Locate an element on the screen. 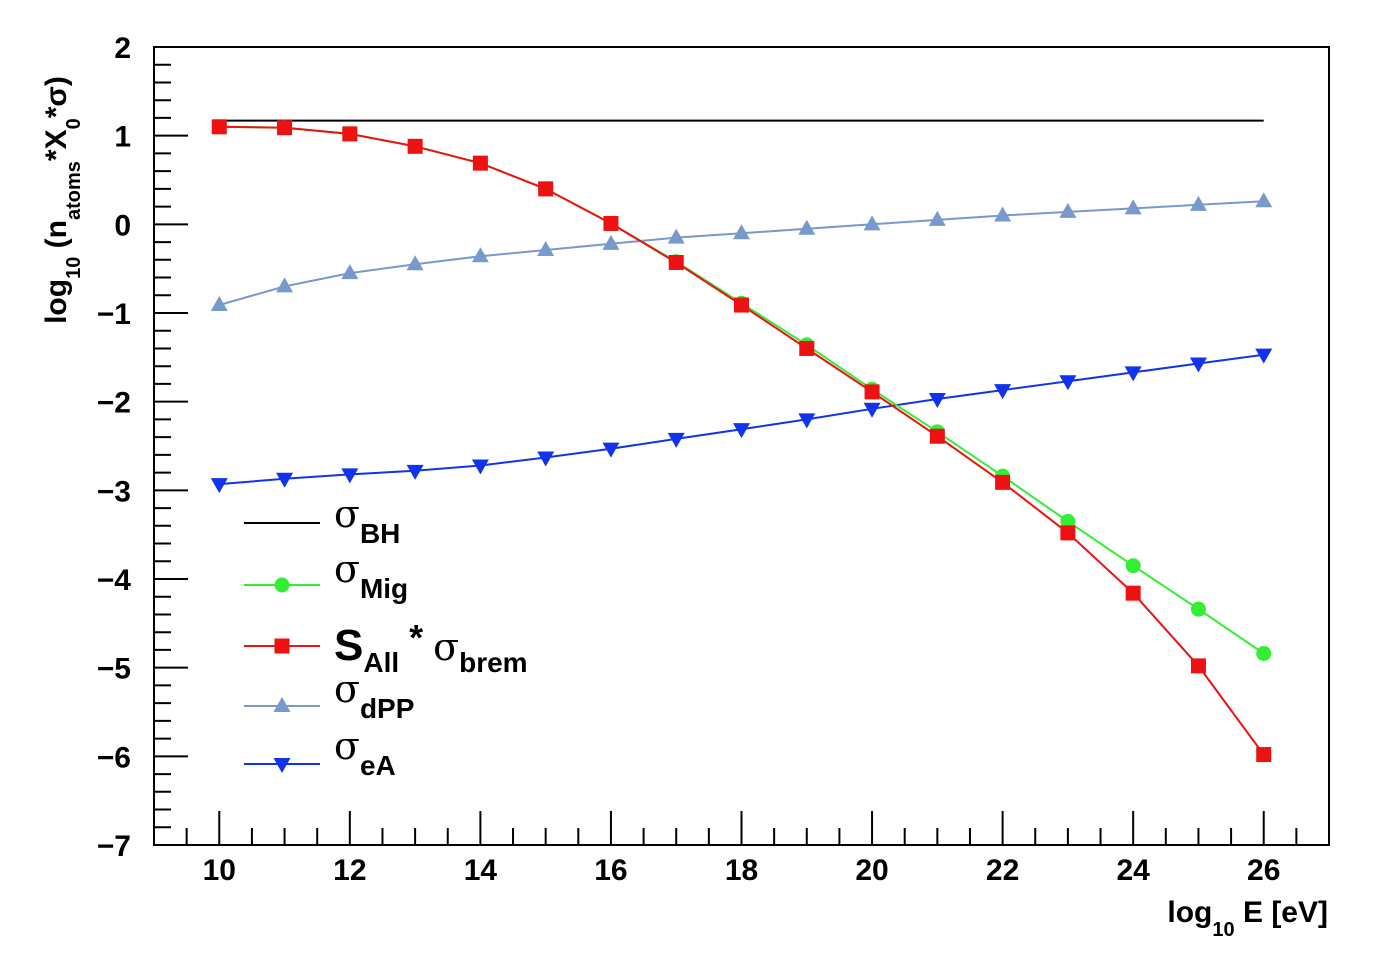  x-tick-label: 22 is located at coordinates (1002, 870).